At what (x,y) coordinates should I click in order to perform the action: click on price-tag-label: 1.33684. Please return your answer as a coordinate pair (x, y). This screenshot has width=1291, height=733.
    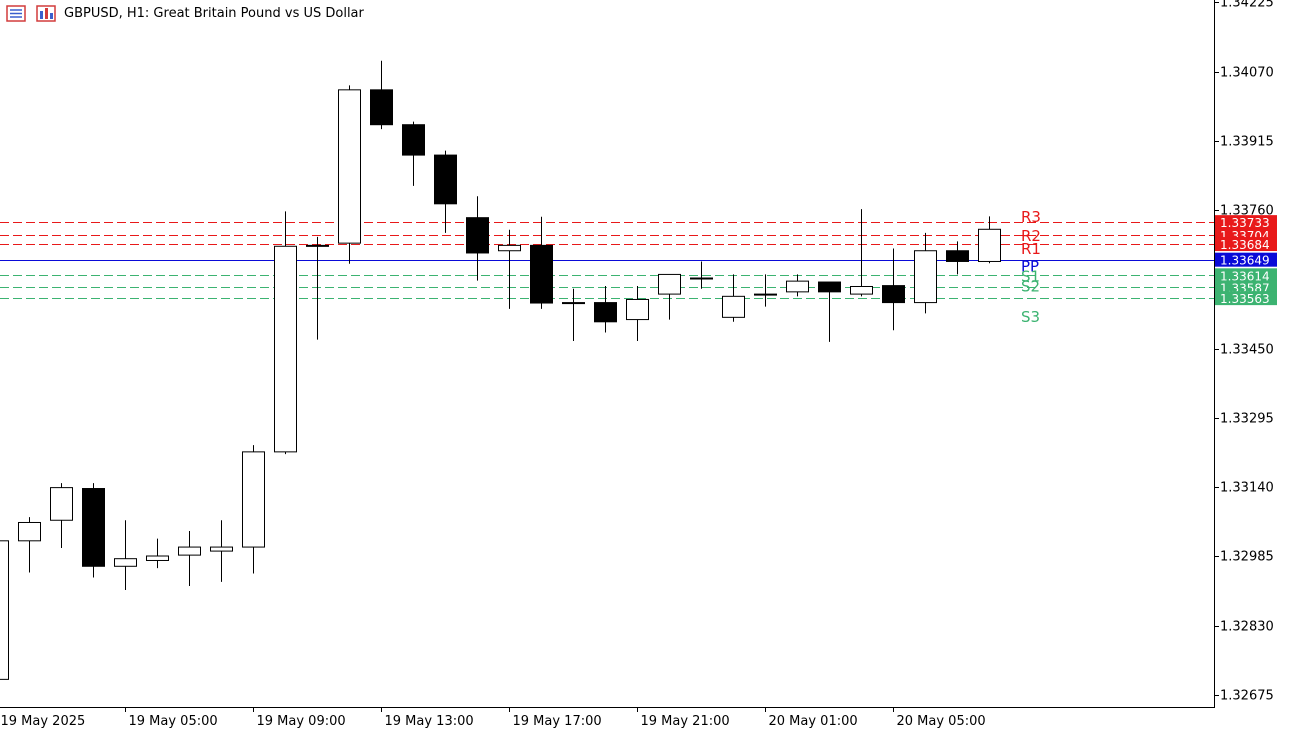
    Looking at the image, I should click on (1245, 245).